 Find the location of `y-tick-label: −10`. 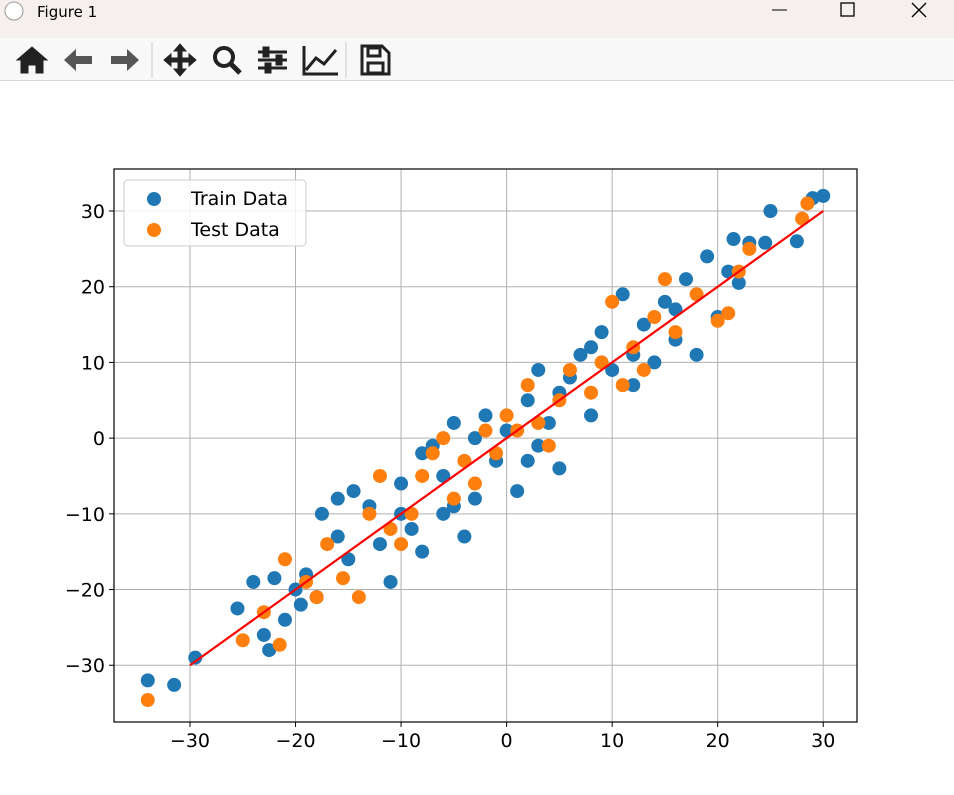

y-tick-label: −10 is located at coordinates (85, 515).